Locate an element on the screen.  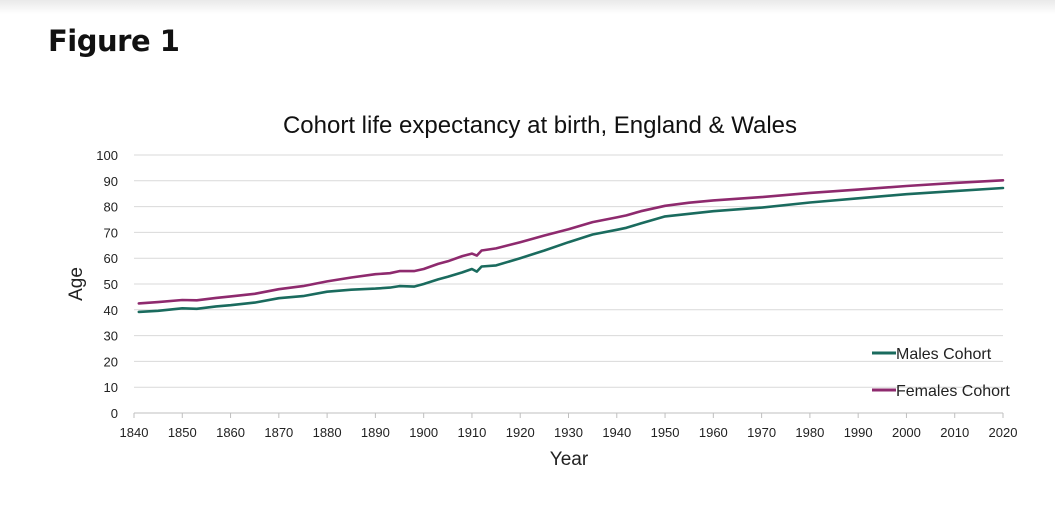
x-tick-label: 1910 is located at coordinates (471, 432).